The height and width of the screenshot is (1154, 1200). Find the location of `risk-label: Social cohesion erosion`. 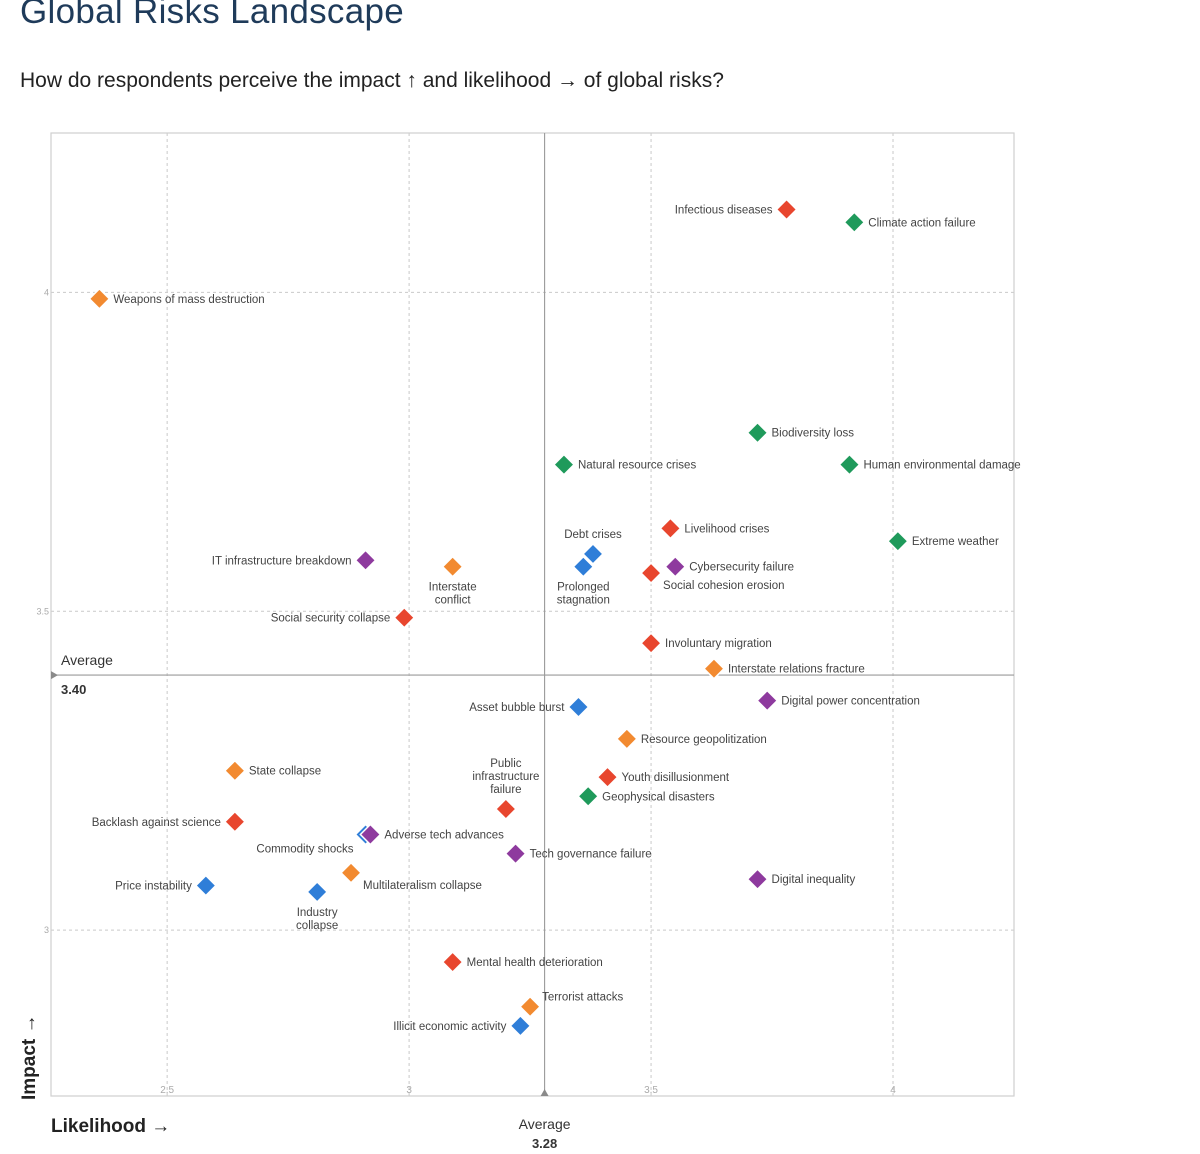

risk-label: Social cohesion erosion is located at coordinates (723, 586).